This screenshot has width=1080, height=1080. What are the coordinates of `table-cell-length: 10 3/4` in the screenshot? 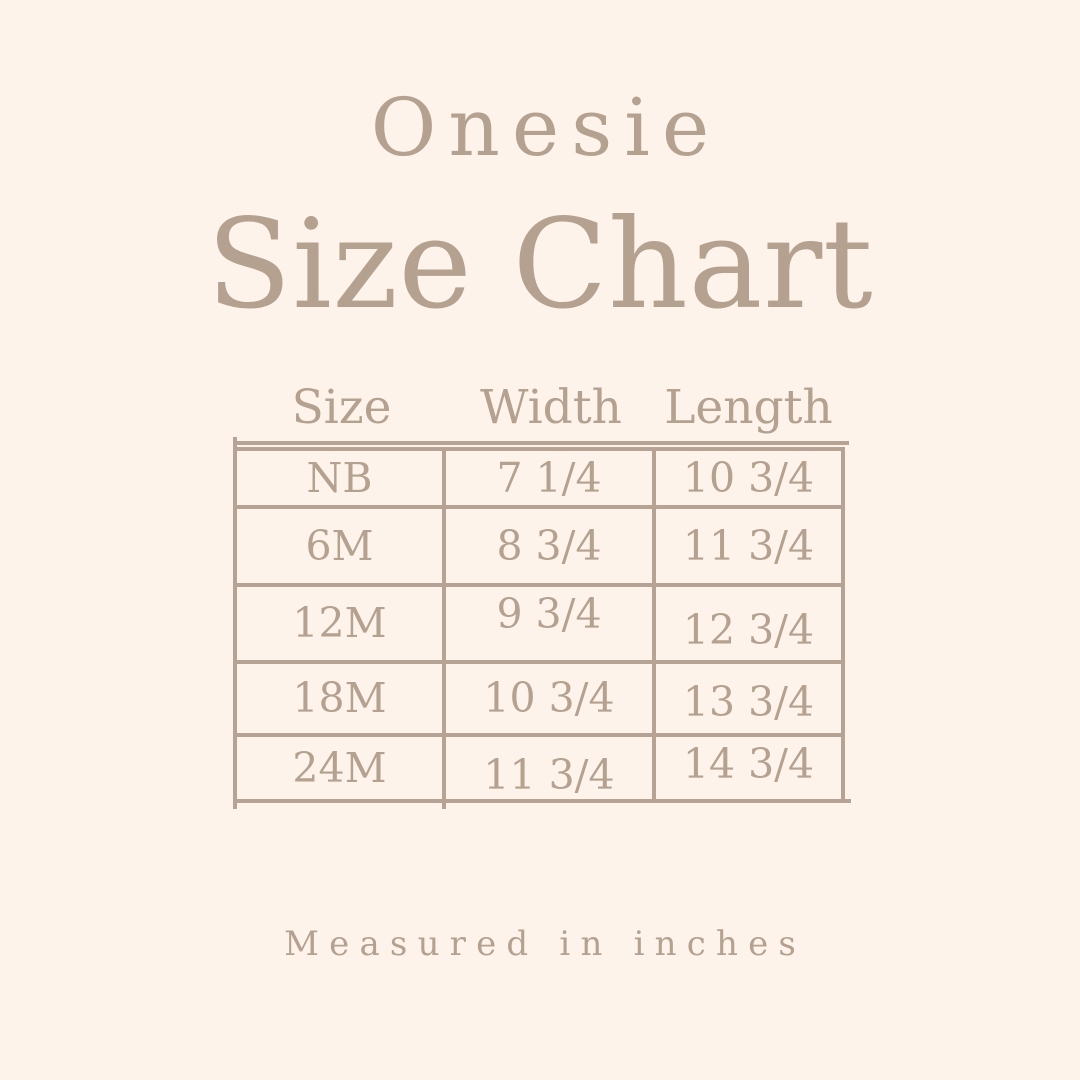 It's located at (748, 480).